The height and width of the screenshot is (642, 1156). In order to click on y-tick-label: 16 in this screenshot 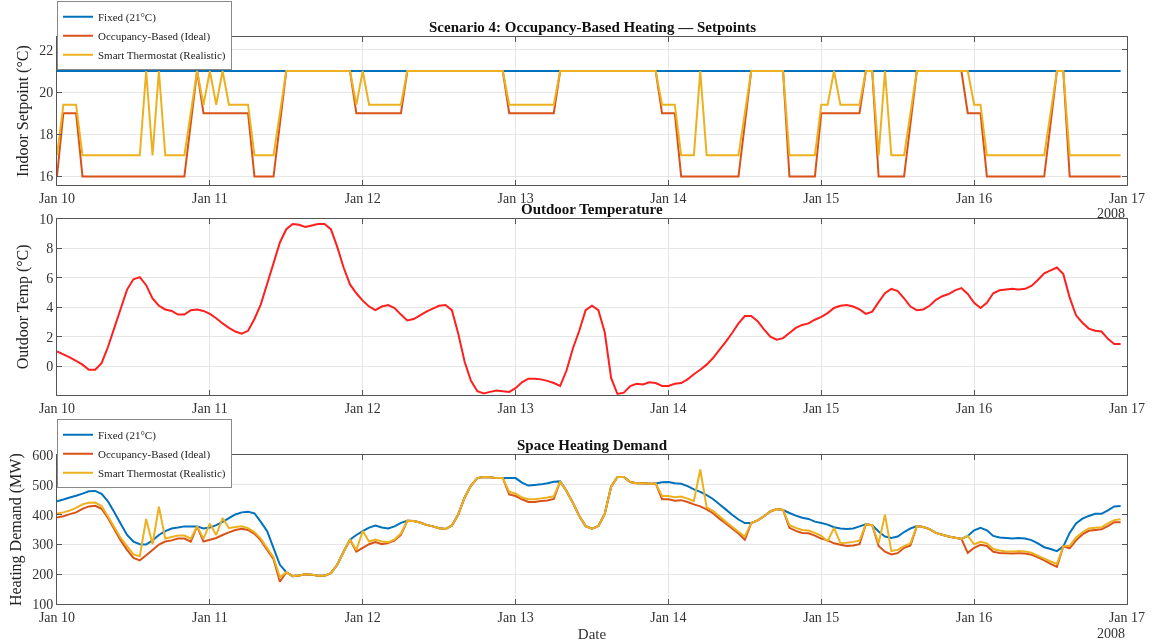, I will do `click(46, 177)`.